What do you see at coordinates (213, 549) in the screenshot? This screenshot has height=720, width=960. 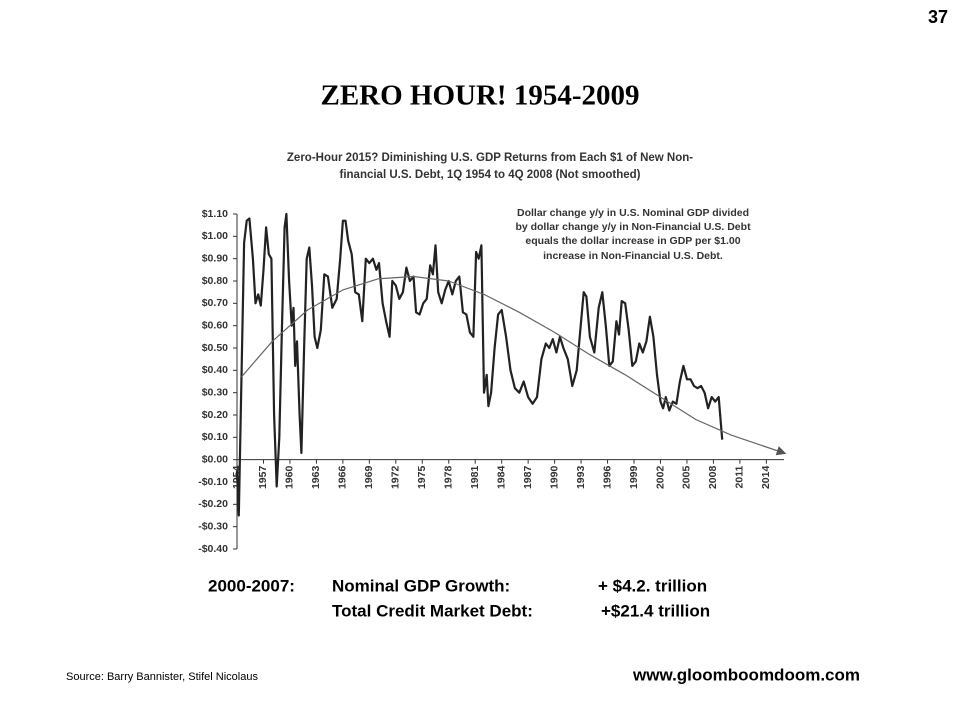 I see `y-tick-label: -$0.40` at bounding box center [213, 549].